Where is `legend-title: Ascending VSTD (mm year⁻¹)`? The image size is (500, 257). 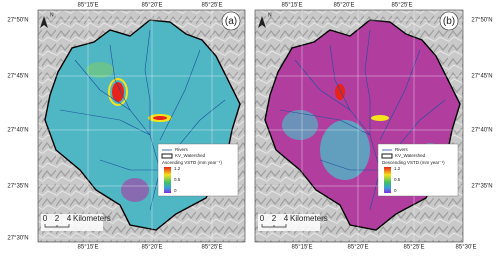 legend-title: Ascending VSTD (mm year⁻¹) is located at coordinates (192, 162).